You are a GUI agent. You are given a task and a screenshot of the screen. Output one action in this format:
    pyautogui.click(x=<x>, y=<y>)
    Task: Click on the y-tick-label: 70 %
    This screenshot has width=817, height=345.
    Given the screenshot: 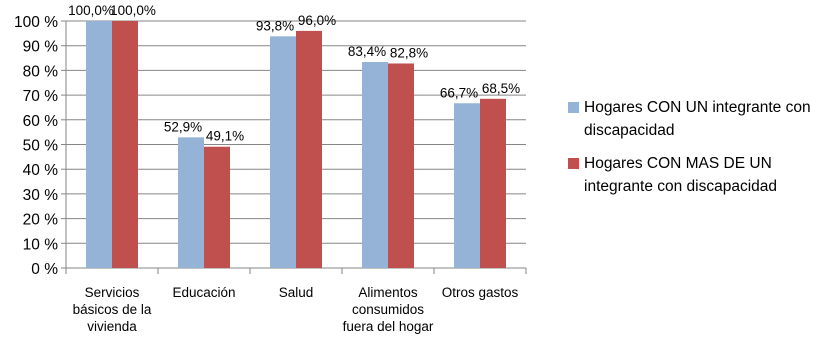 What is the action you would take?
    pyautogui.click(x=41, y=96)
    